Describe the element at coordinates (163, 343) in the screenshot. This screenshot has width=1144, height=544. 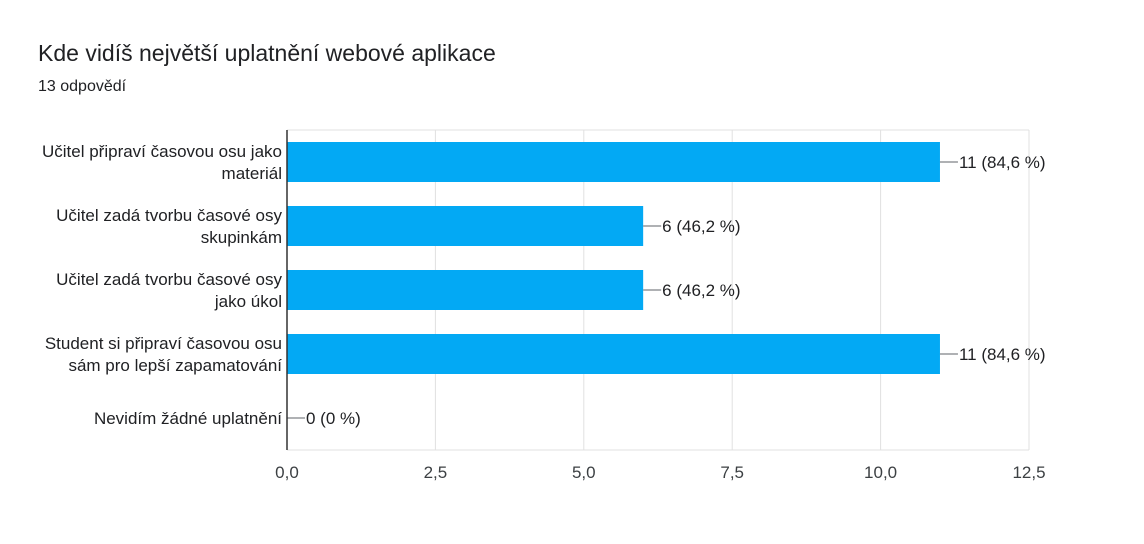
I see `category-label: Student si připraví časovou osu` at that location.